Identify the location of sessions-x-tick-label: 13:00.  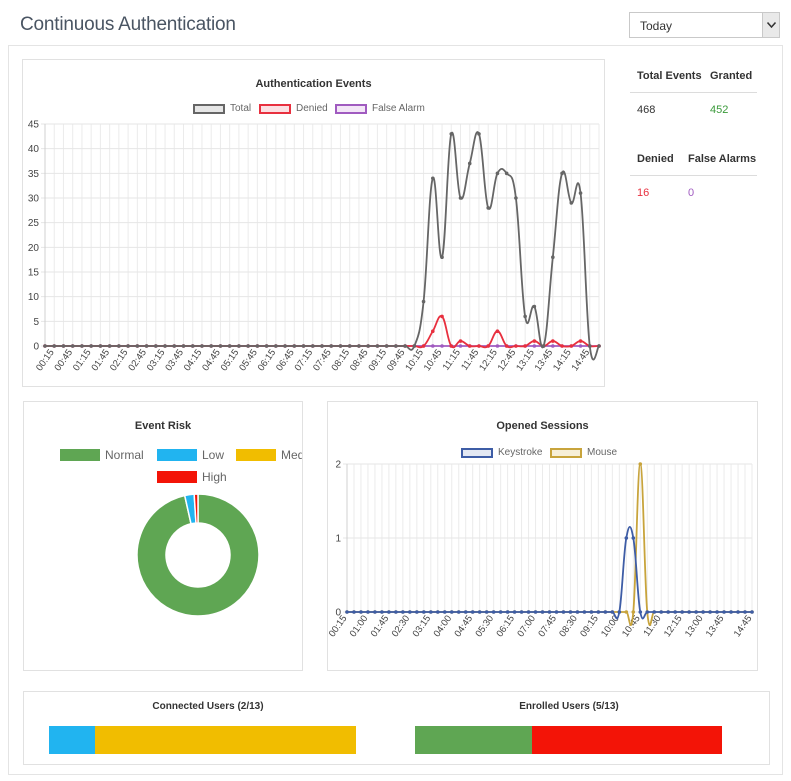
(694, 626).